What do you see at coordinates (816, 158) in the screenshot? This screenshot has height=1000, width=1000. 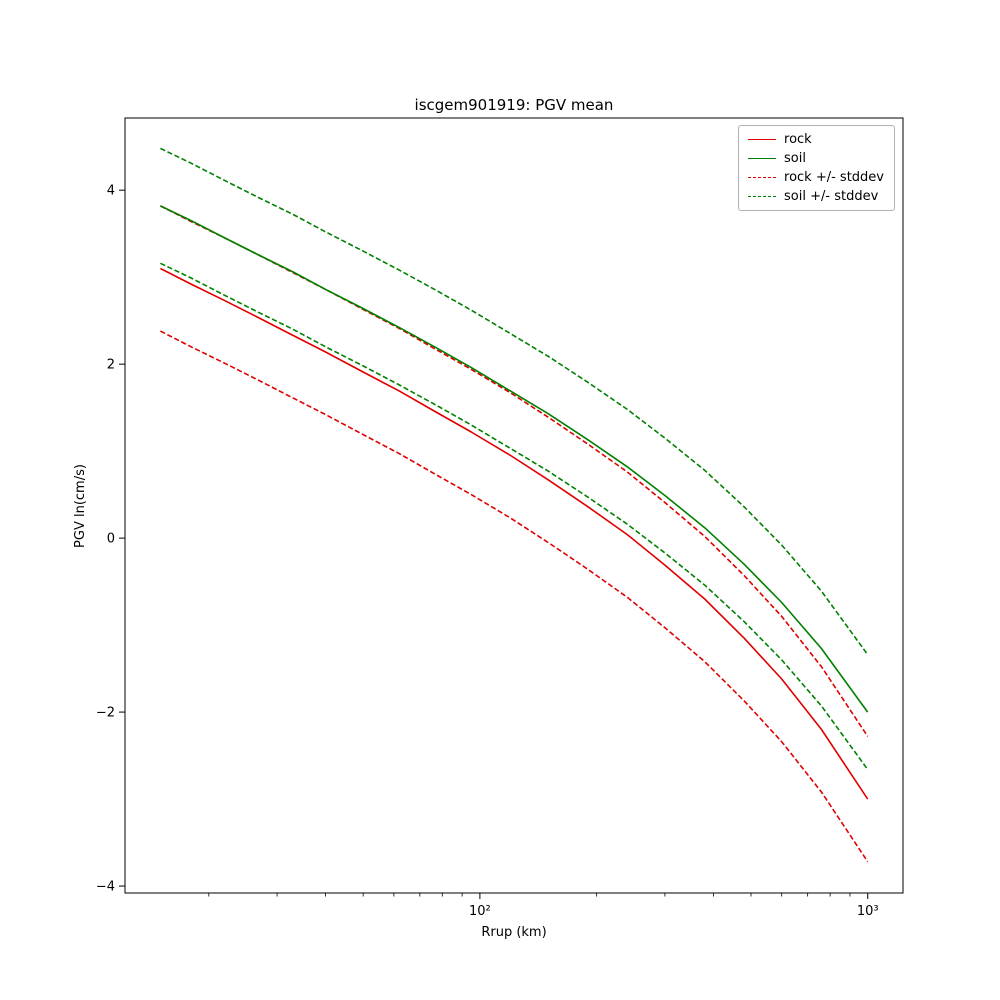 I see `legend-item: soil` at bounding box center [816, 158].